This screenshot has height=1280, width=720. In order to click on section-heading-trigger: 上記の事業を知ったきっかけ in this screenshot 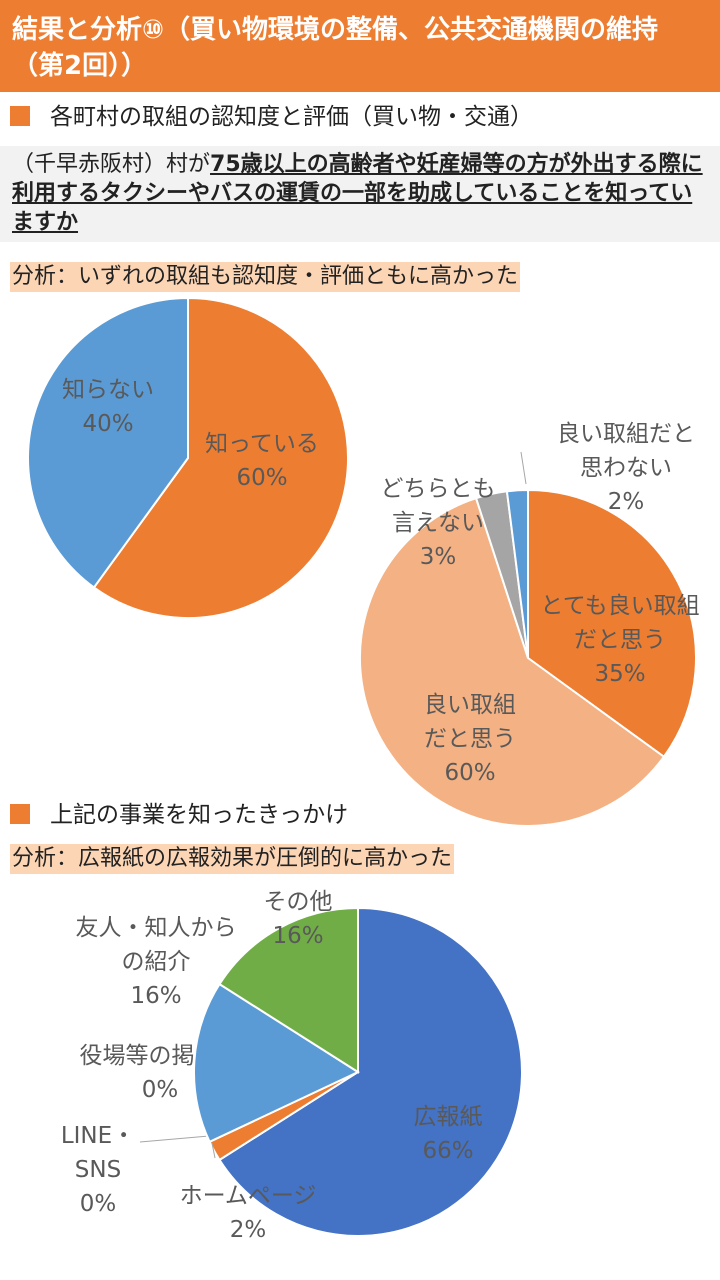, I will do `click(179, 815)`.